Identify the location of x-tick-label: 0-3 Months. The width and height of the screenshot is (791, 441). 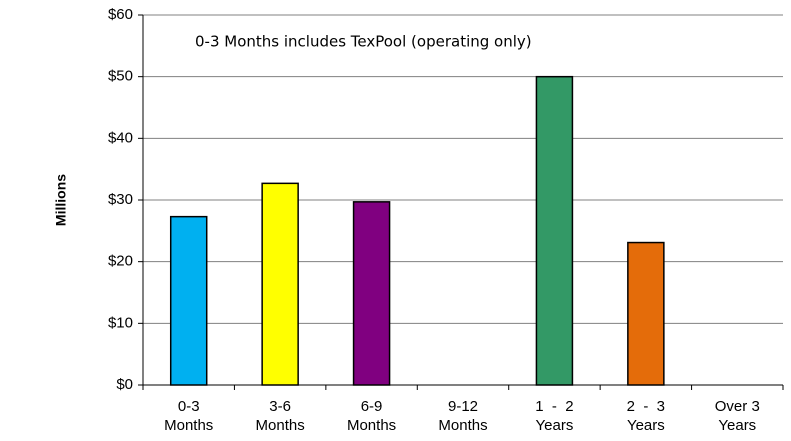
(188, 416).